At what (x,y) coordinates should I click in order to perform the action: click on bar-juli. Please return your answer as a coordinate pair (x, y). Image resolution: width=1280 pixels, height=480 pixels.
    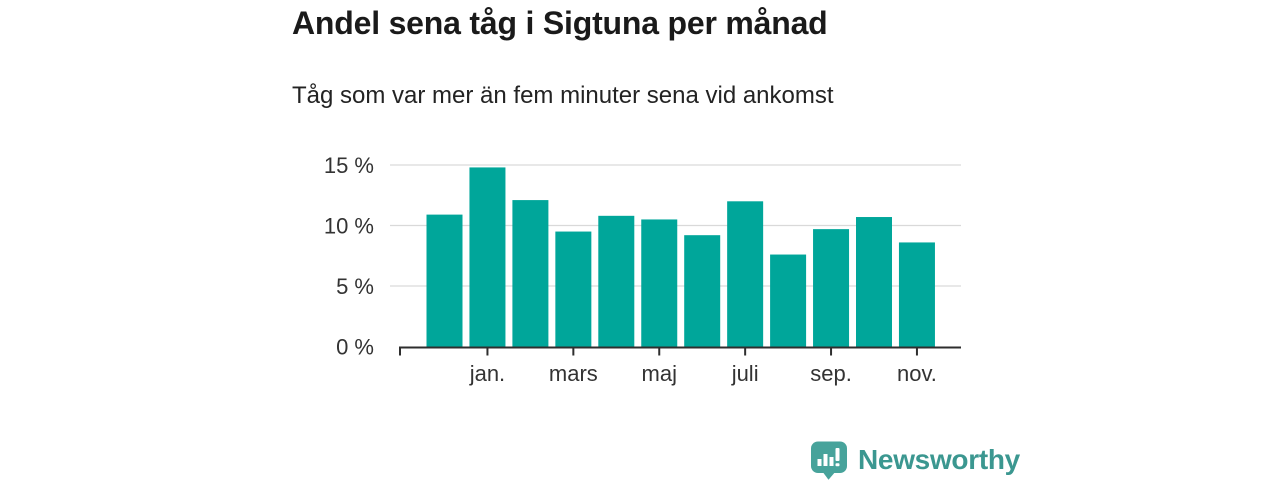
    Looking at the image, I should click on (745, 274).